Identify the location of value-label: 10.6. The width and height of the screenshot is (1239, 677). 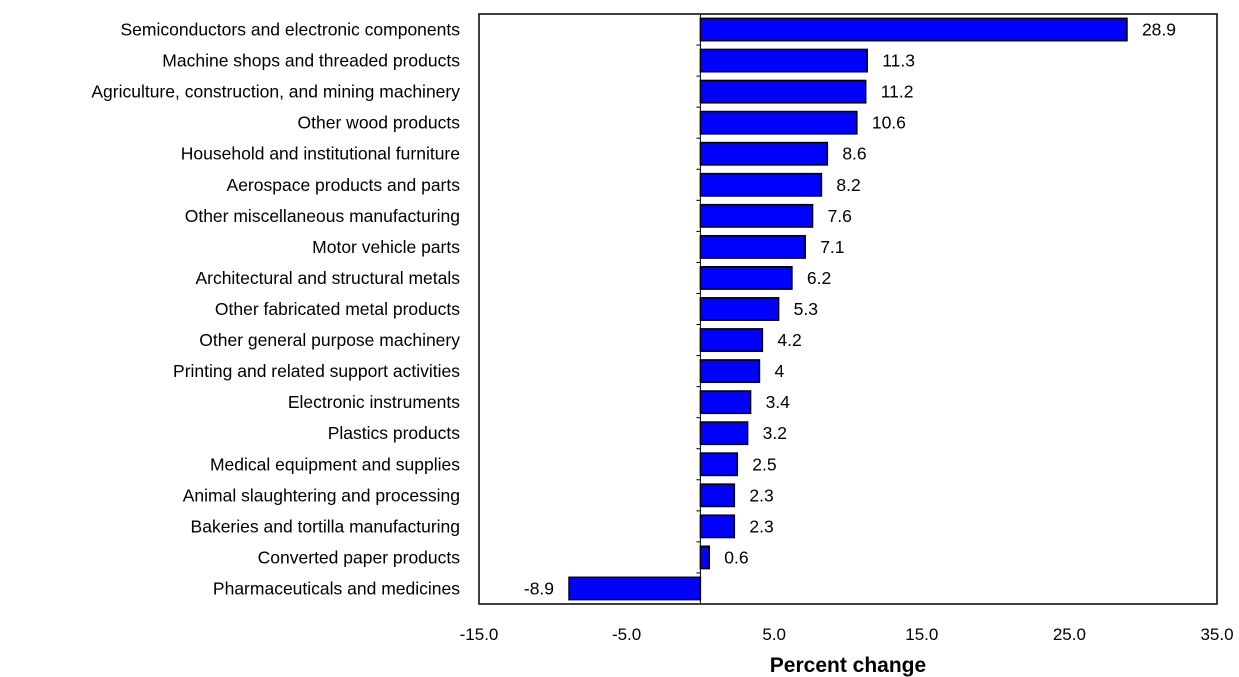
(889, 123).